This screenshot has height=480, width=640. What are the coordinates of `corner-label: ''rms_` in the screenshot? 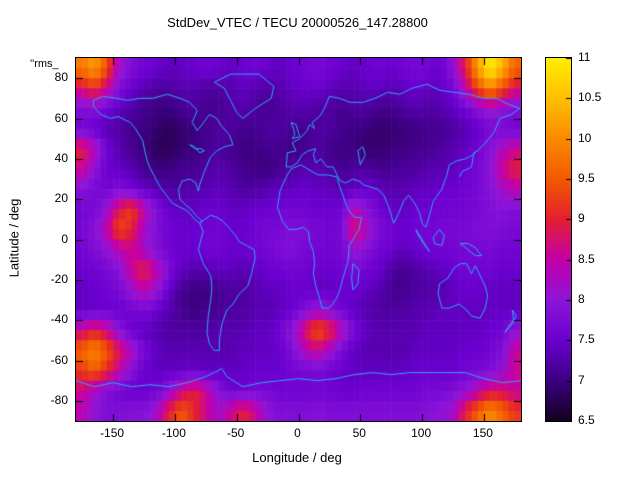 It's located at (44, 64).